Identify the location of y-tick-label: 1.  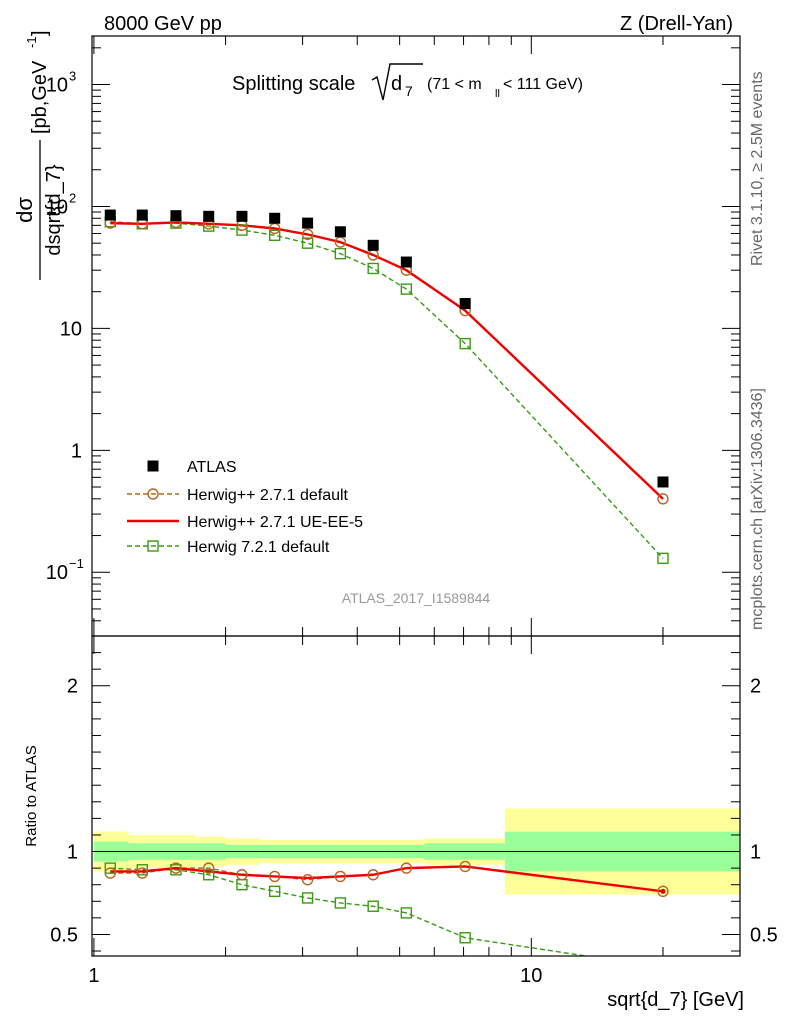
(76, 451).